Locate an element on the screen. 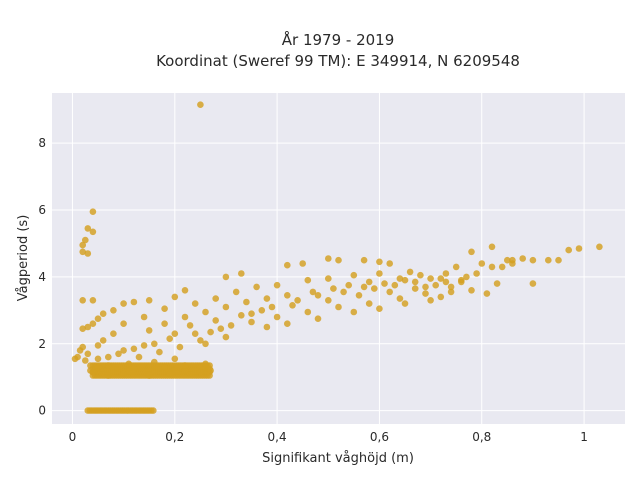 The width and height of the screenshot is (640, 480). chart-title-line-1: År 1979 - 2019 is located at coordinates (338, 39).